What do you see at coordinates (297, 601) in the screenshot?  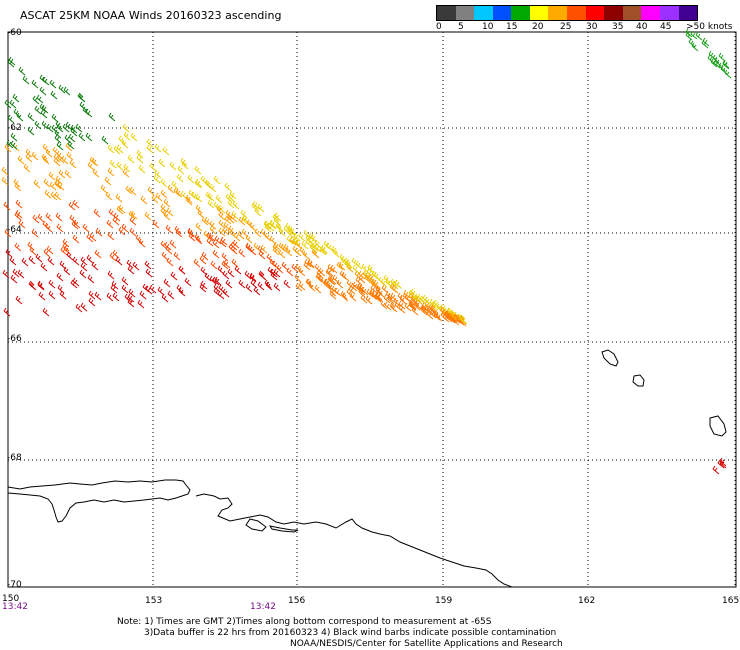 I see `lon-tick-label: 156` at bounding box center [297, 601].